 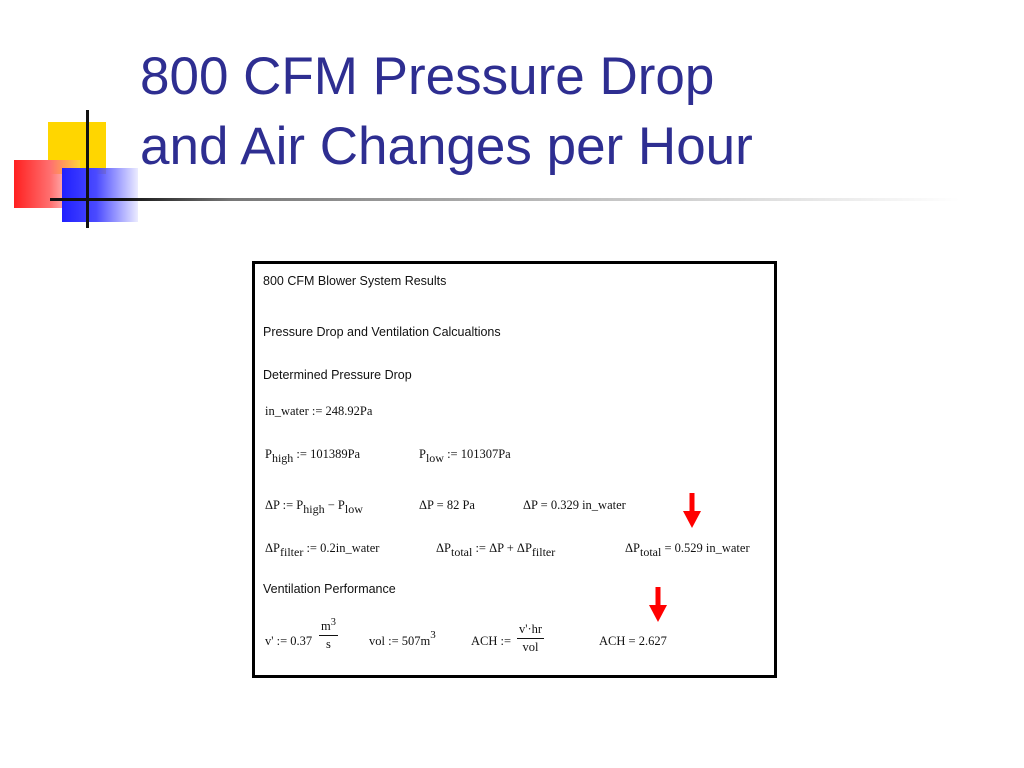 I want to click on v-unit-fraction: m3 s, so click(x=328, y=634).